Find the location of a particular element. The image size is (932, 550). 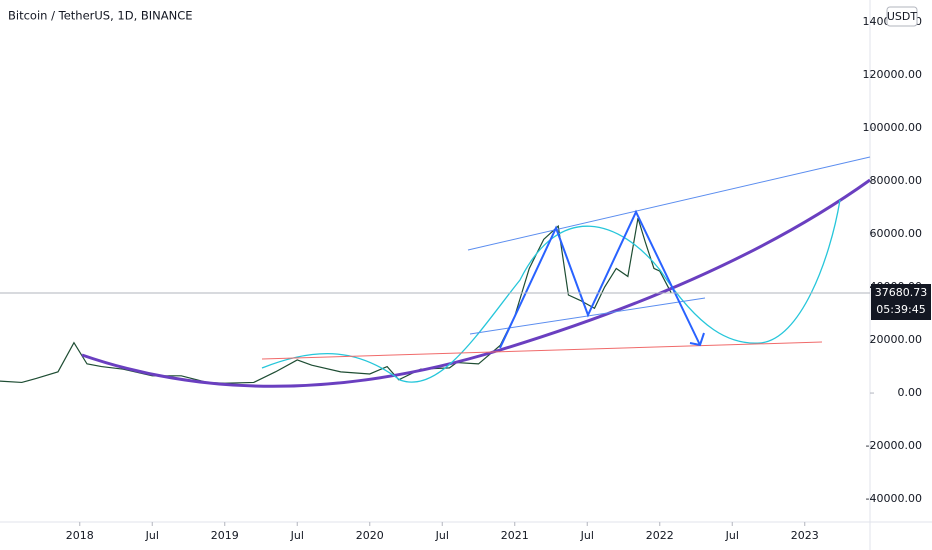

pattern-arrow is located at coordinates (600, 279).